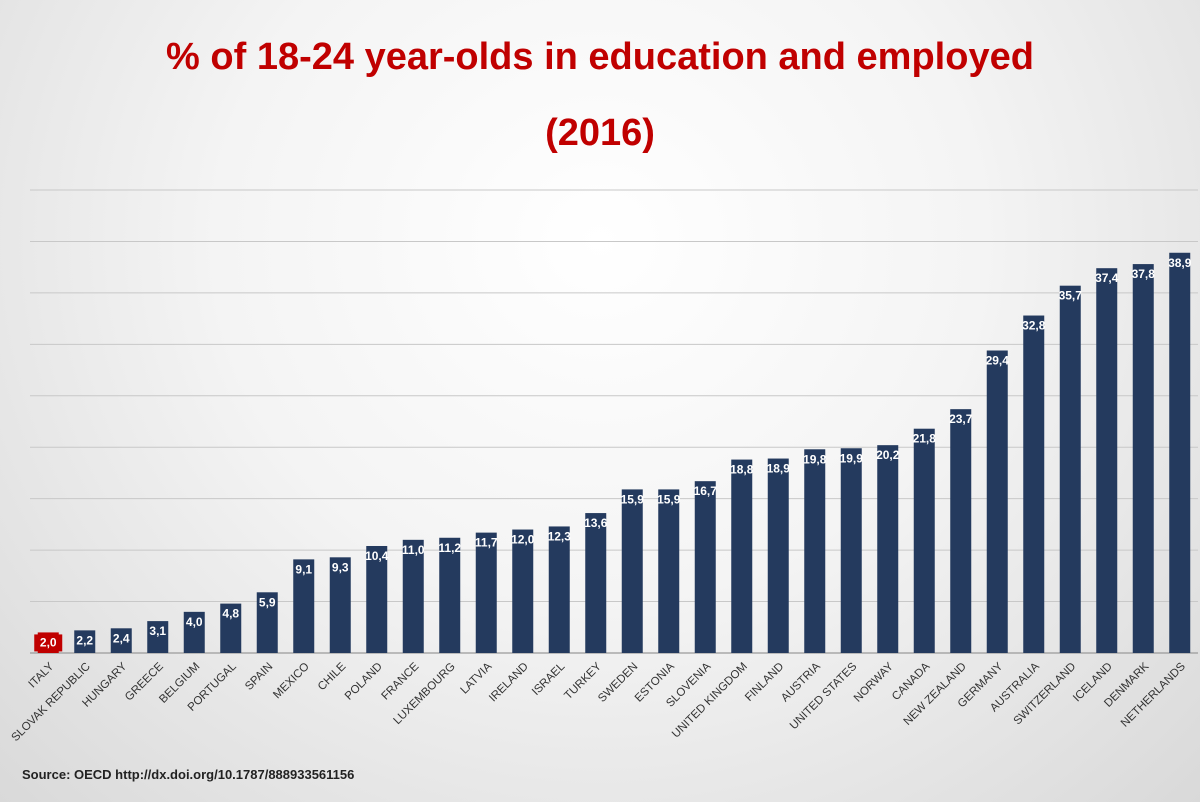 The height and width of the screenshot is (802, 1200). Describe the element at coordinates (1144, 274) in the screenshot. I see `data-label: 37,8` at that location.